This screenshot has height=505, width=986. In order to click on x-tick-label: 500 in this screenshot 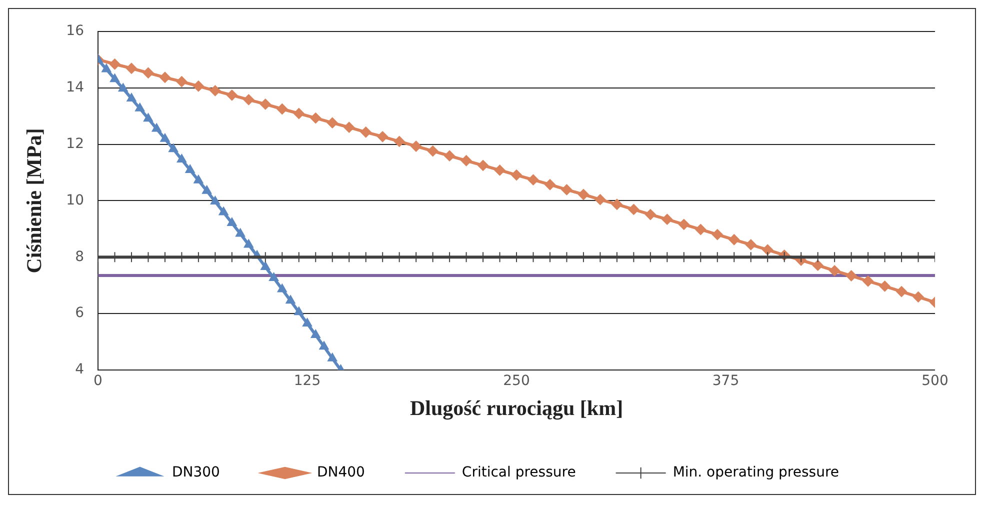, I will do `click(935, 381)`.